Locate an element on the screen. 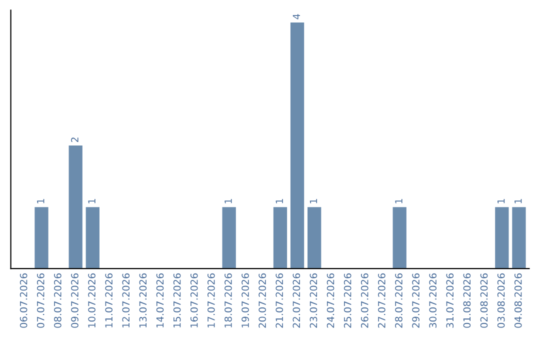 This screenshot has height=340, width=540. x-tick-label: 26.07.2026 is located at coordinates (364, 300).